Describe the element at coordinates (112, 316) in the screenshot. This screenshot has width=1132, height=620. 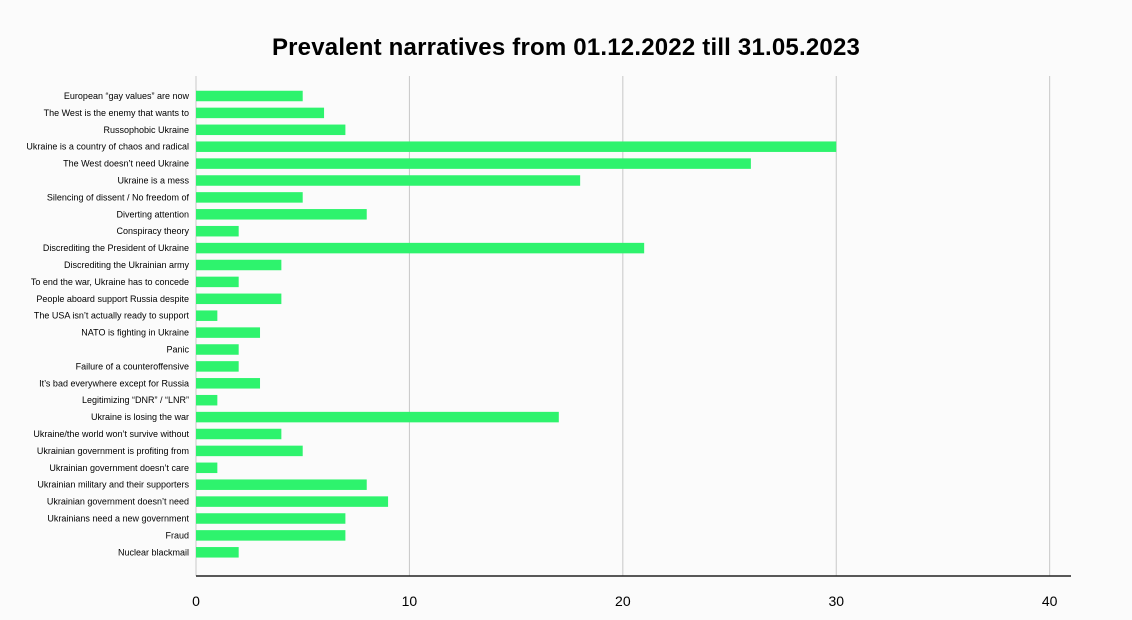
I see `category-label: The USA isn’t actually ready to support` at that location.